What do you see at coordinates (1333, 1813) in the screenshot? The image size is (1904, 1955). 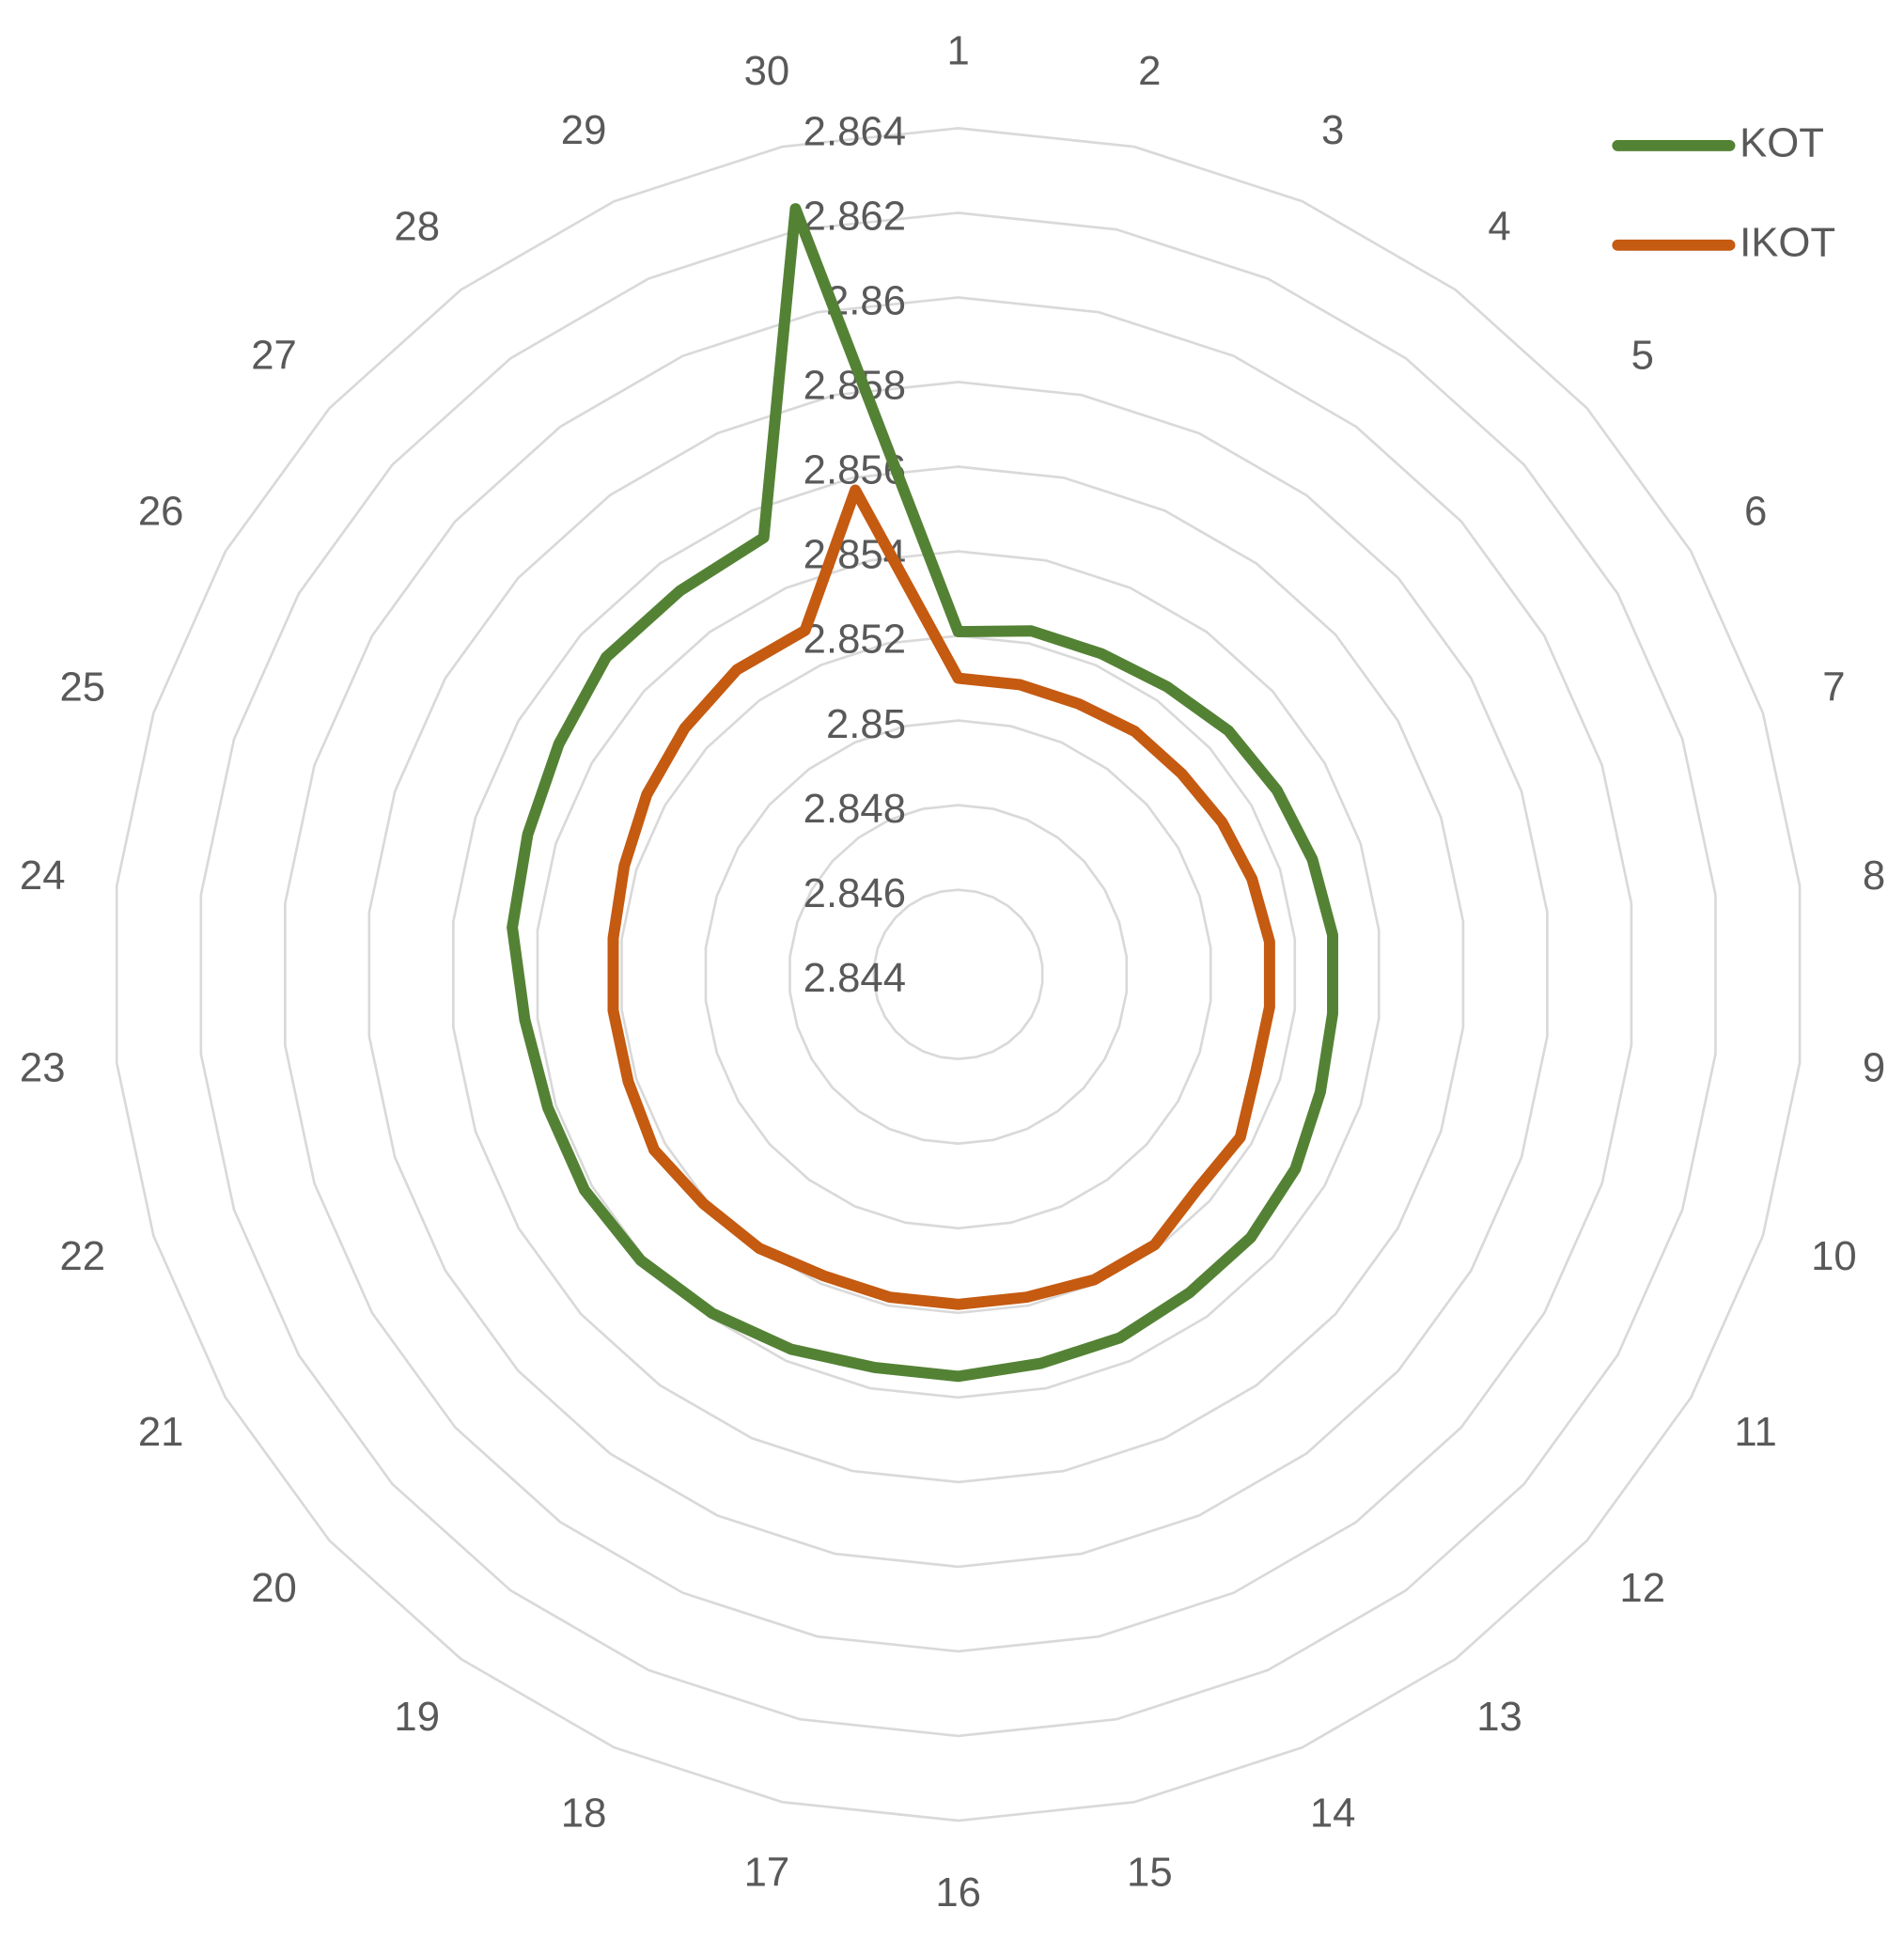 I see `category-label: 14` at bounding box center [1333, 1813].